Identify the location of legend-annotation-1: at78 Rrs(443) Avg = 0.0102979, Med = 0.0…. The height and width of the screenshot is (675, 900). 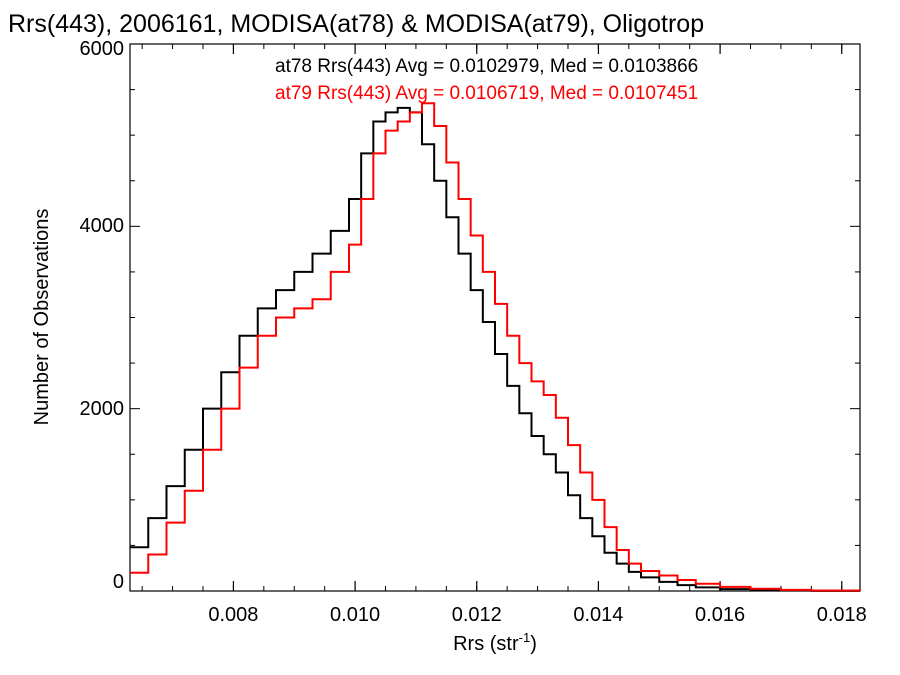
(486, 66).